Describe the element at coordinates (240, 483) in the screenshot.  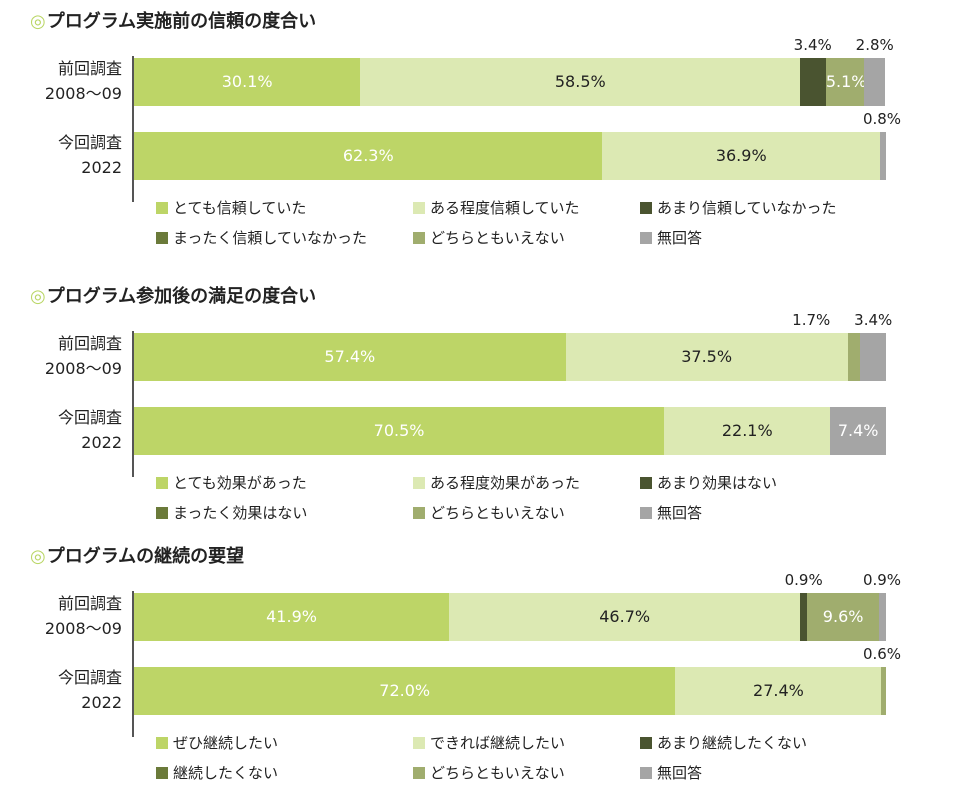
I see `legend-label: とても効果があった` at that location.